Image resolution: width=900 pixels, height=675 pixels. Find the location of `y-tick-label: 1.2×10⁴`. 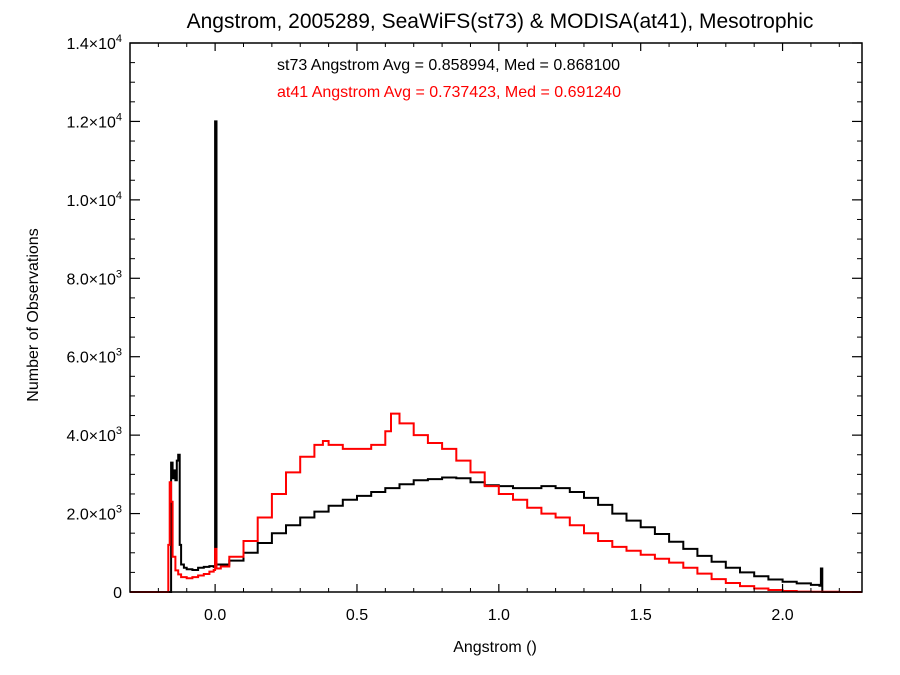

y-tick-label: 1.2×10⁴ is located at coordinates (94, 121).